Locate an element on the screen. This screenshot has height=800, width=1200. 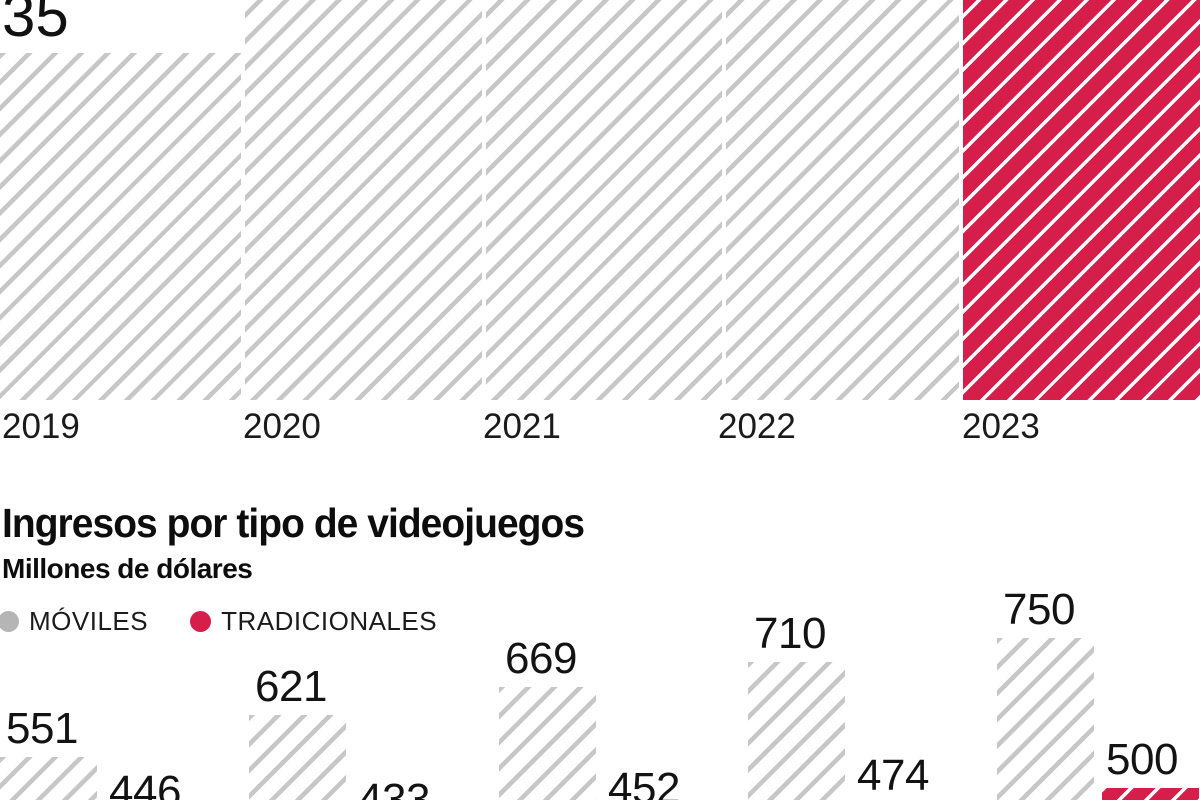
annual-bar-2019 is located at coordinates (120, 226).